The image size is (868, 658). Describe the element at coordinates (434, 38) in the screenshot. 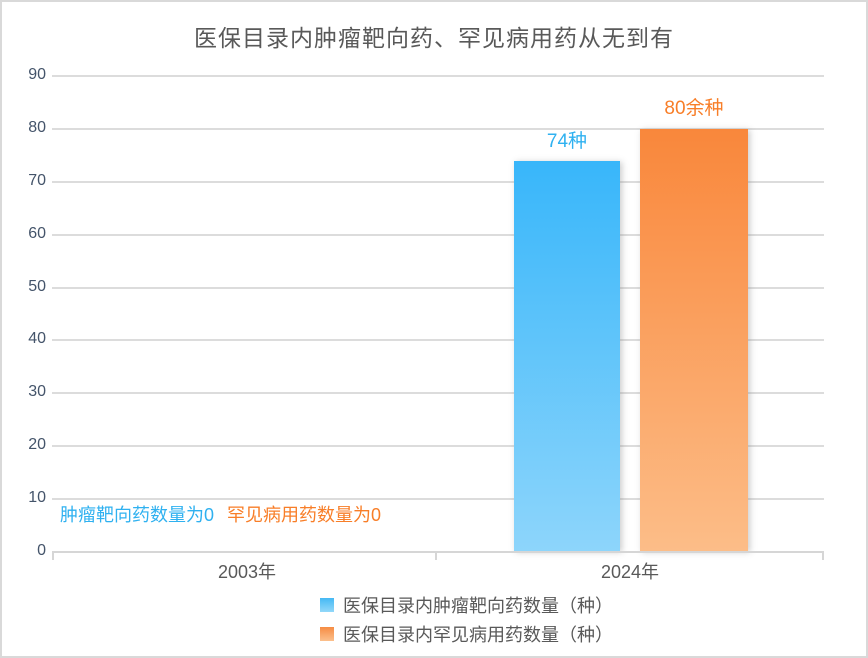

I see `chart-title: 医保目录内肿瘤靶向药、罕见病用药从无到有` at that location.